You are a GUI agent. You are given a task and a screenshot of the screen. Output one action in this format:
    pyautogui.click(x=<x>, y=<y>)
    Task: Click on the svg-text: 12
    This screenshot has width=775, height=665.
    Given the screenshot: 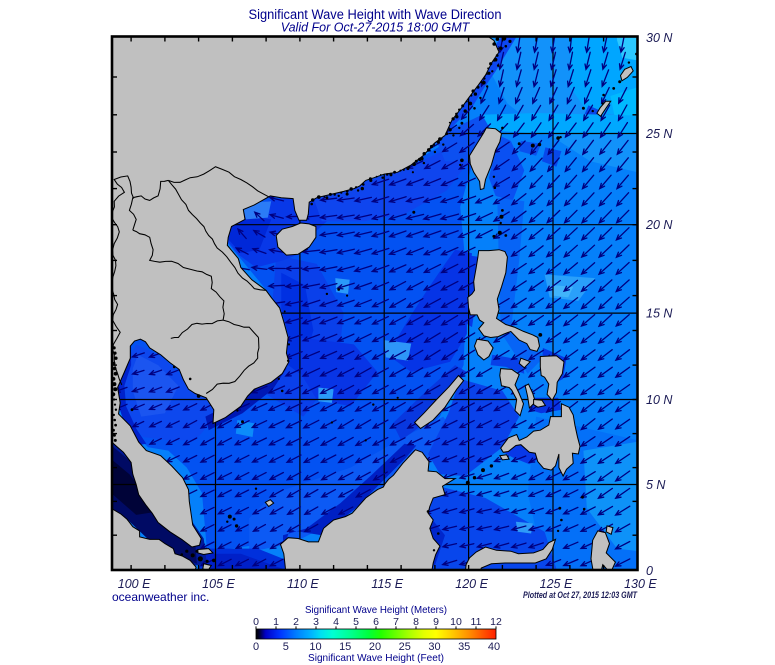 What is the action you would take?
    pyautogui.click(x=496, y=622)
    